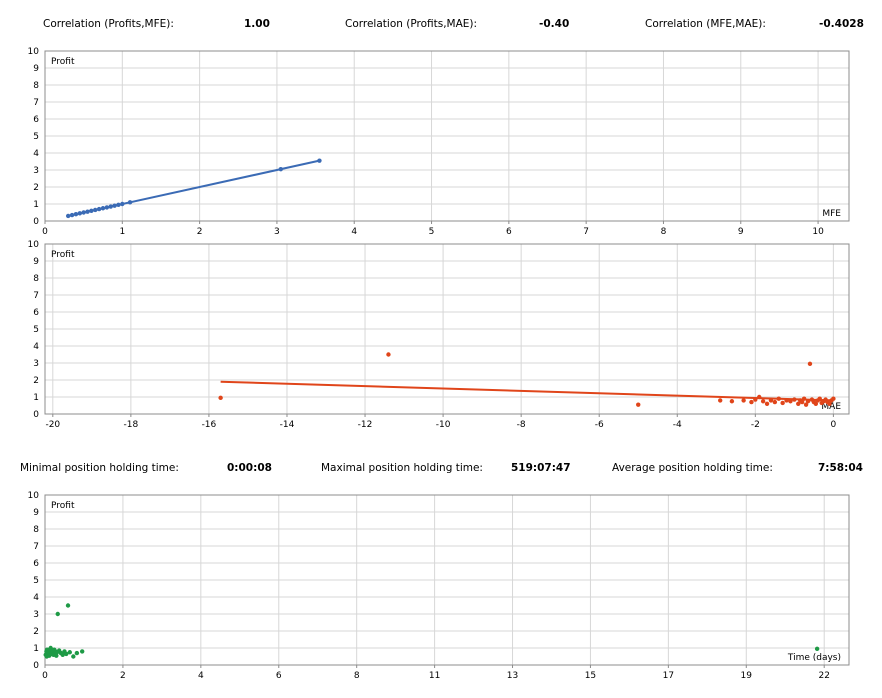 The height and width of the screenshot is (698, 882). What do you see at coordinates (36, 296) in the screenshot?
I see `chart2-ytick-label: 7` at bounding box center [36, 296].